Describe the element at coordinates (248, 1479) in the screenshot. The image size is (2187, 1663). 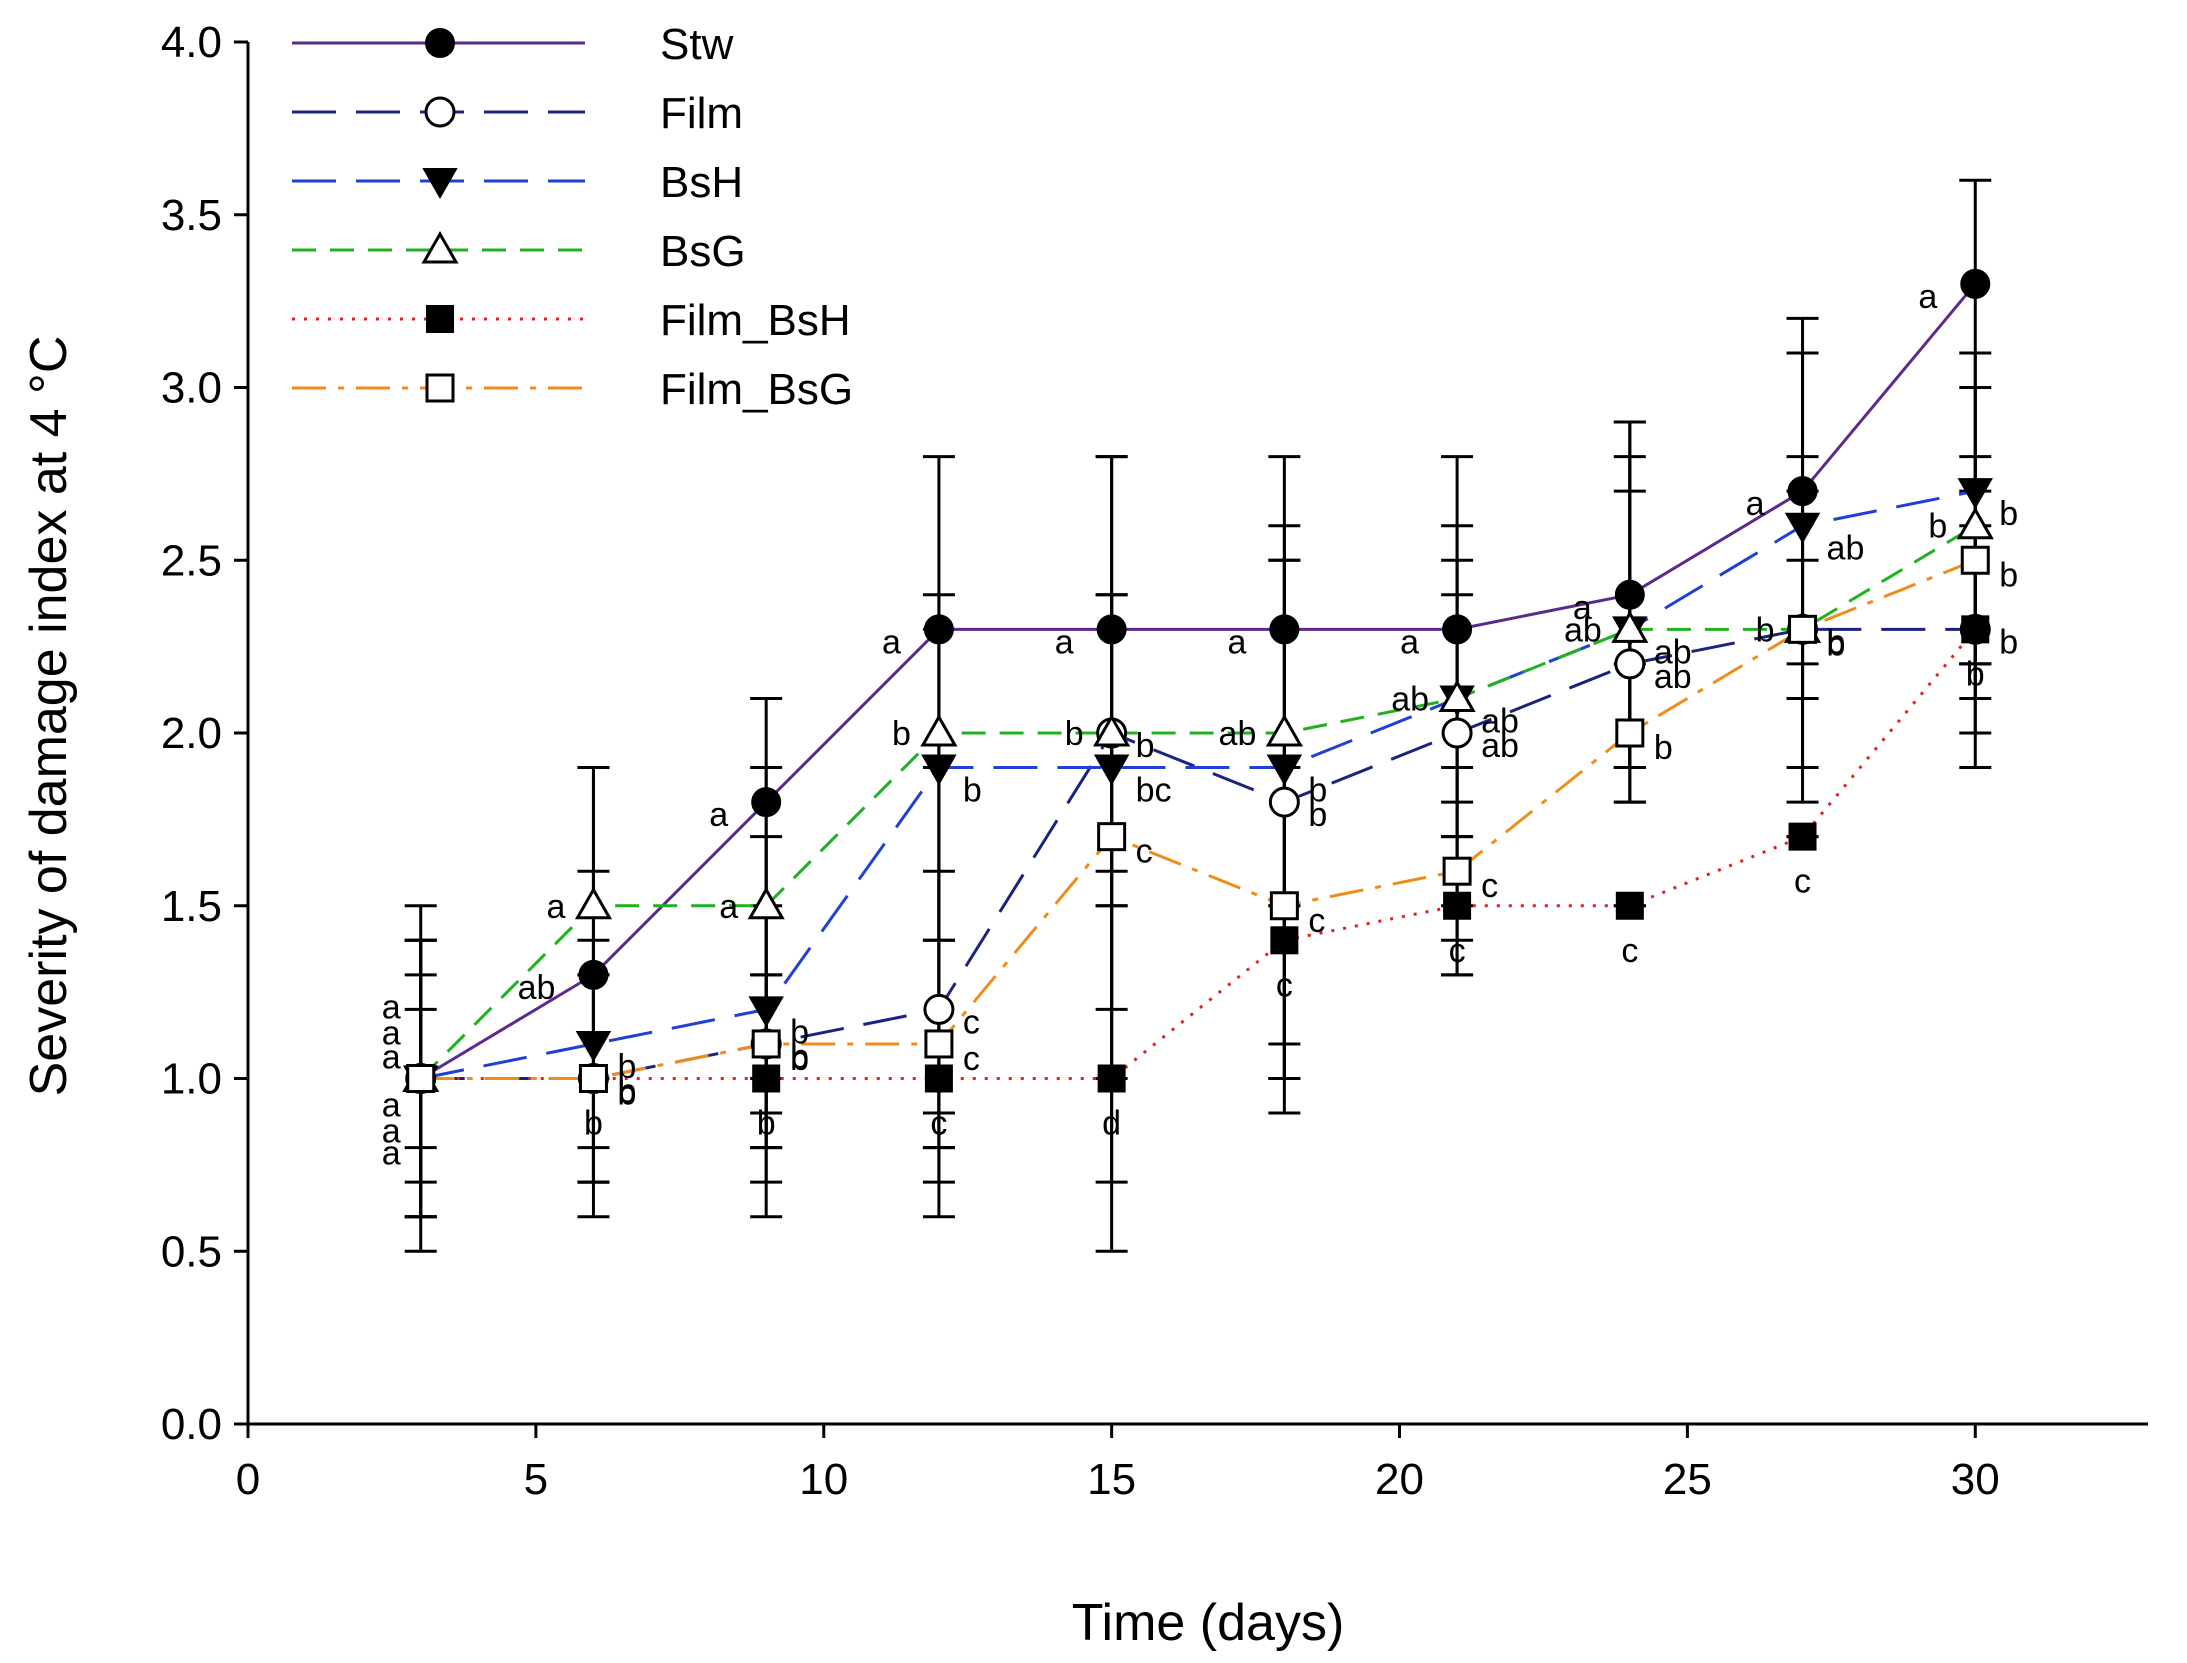
I see `x-tick-label: 0` at that location.